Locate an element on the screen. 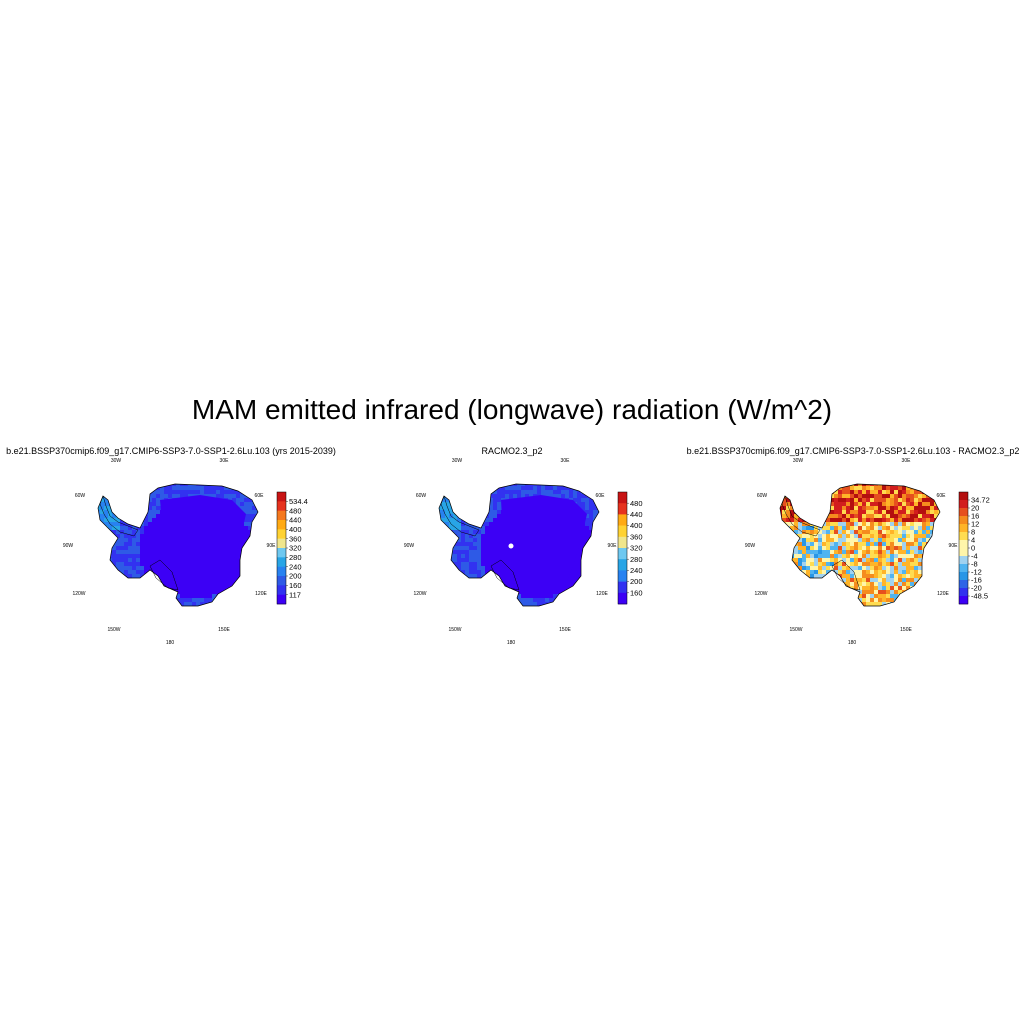 Image resolution: width=1024 pixels, height=1024 pixels. colorbar-label: 12 is located at coordinates (975, 524).